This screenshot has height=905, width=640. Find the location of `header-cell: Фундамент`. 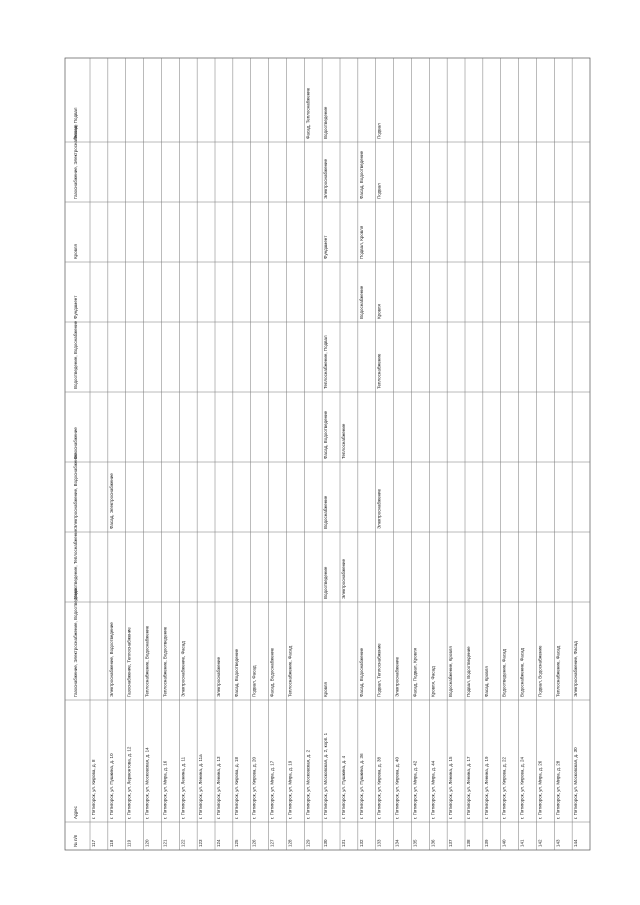

header-cell: Фундамент is located at coordinates (75, 307).